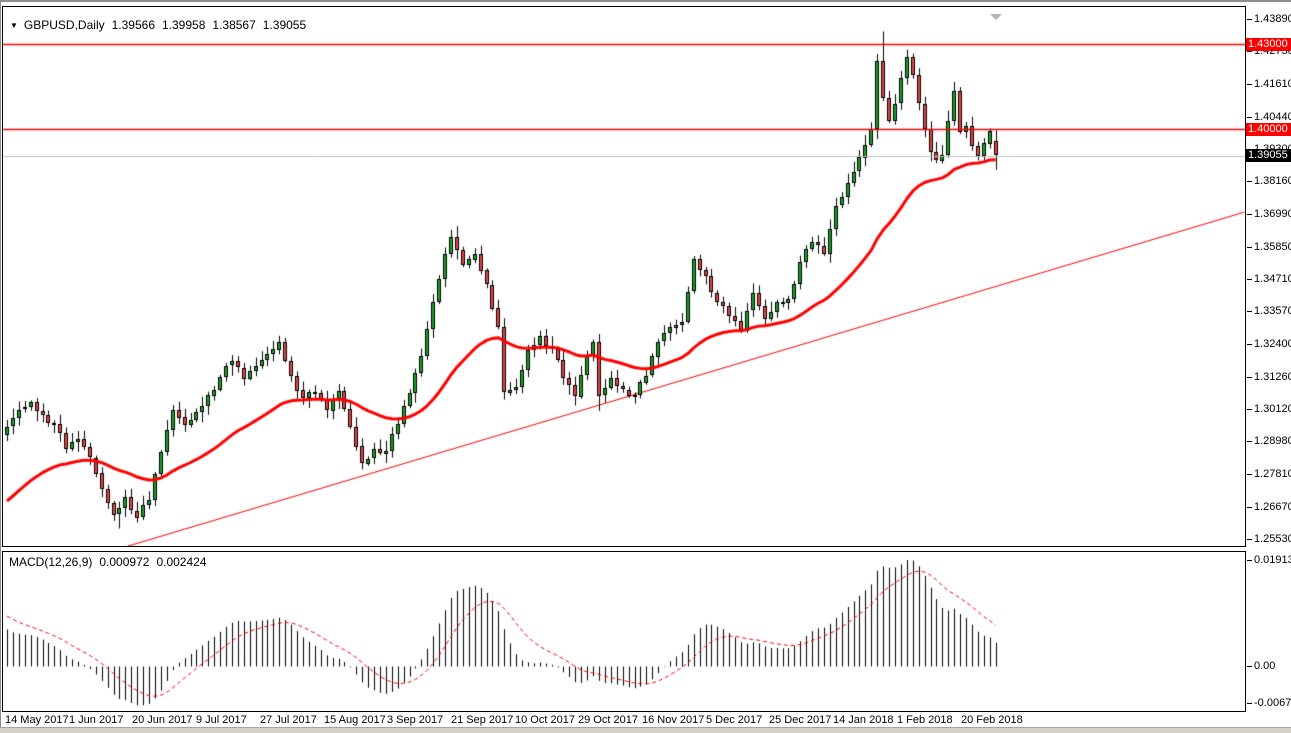  What do you see at coordinates (1272, 247) in the screenshot?
I see `price-tick-label: 1.35850` at bounding box center [1272, 247].